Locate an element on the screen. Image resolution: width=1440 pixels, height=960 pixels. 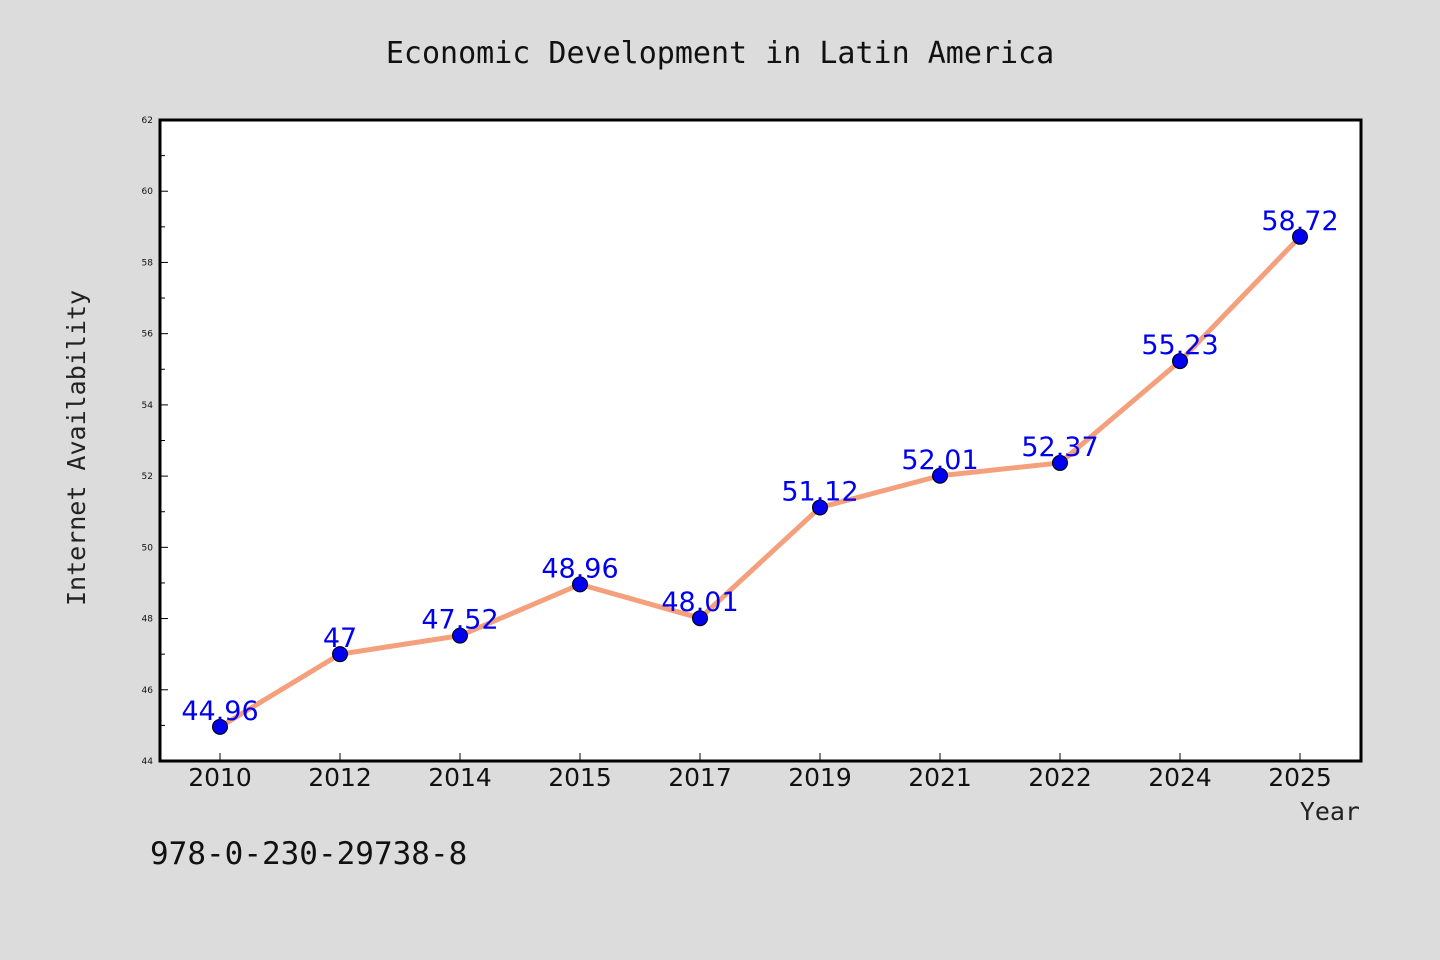
isbn-text: 978-0-230-29738-8 is located at coordinates (308, 854).